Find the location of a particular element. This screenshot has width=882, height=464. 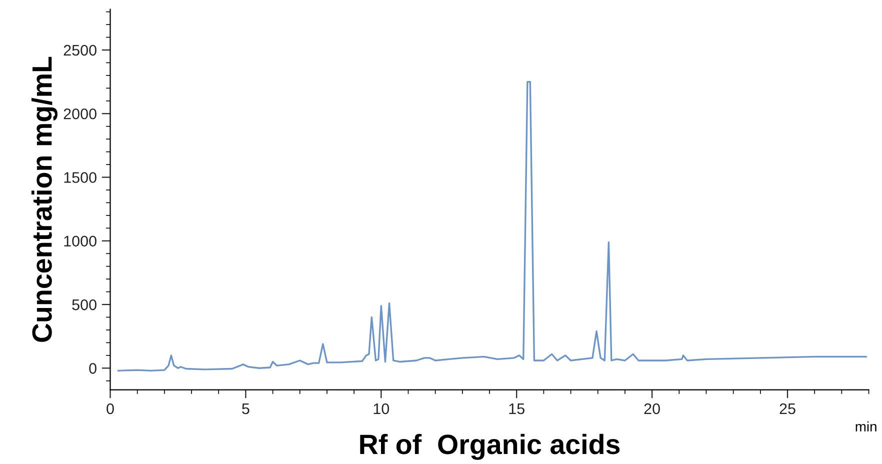

y-tick-label: 1000 is located at coordinates (80, 241).